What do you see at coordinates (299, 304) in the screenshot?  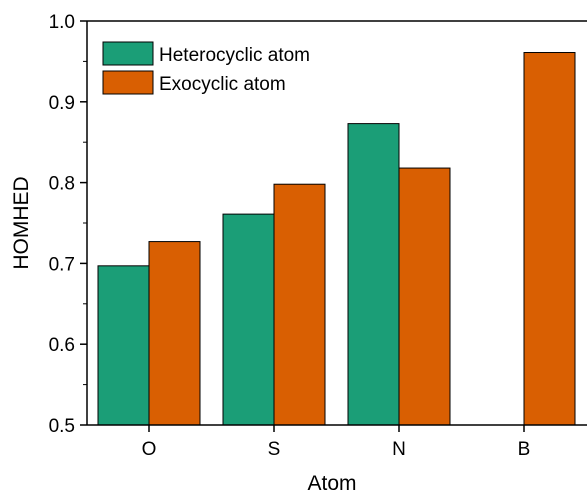 I see `bar-s-exocyclic` at bounding box center [299, 304].